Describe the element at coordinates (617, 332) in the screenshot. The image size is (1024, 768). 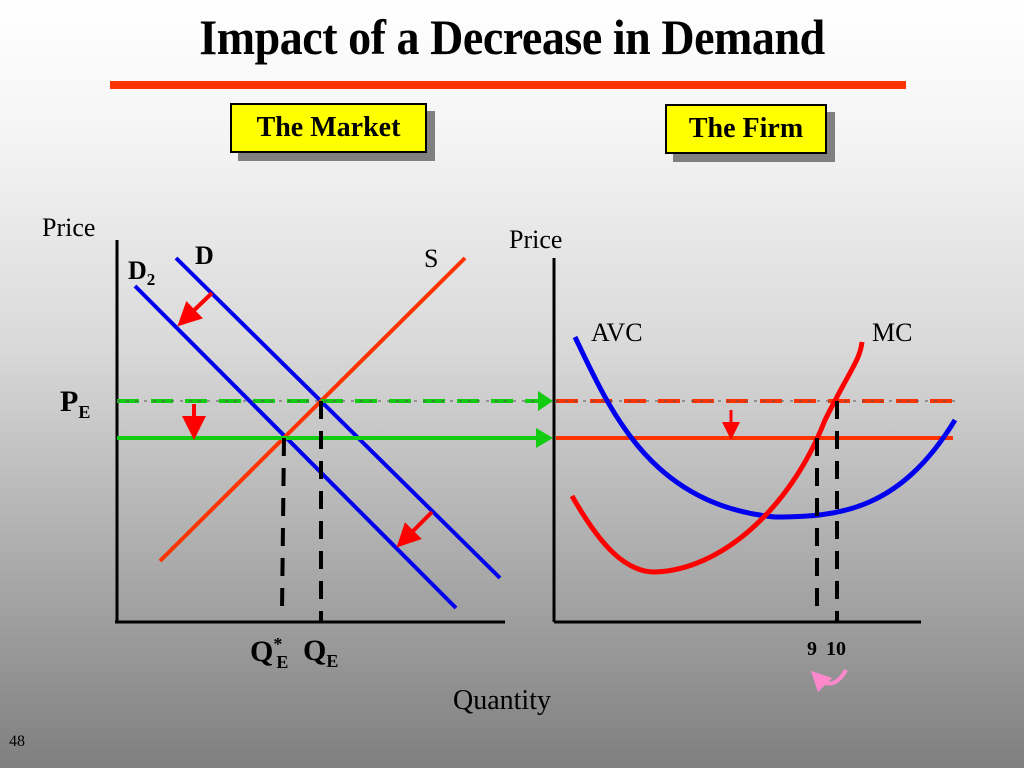
I see `avc-label: AVC` at that location.